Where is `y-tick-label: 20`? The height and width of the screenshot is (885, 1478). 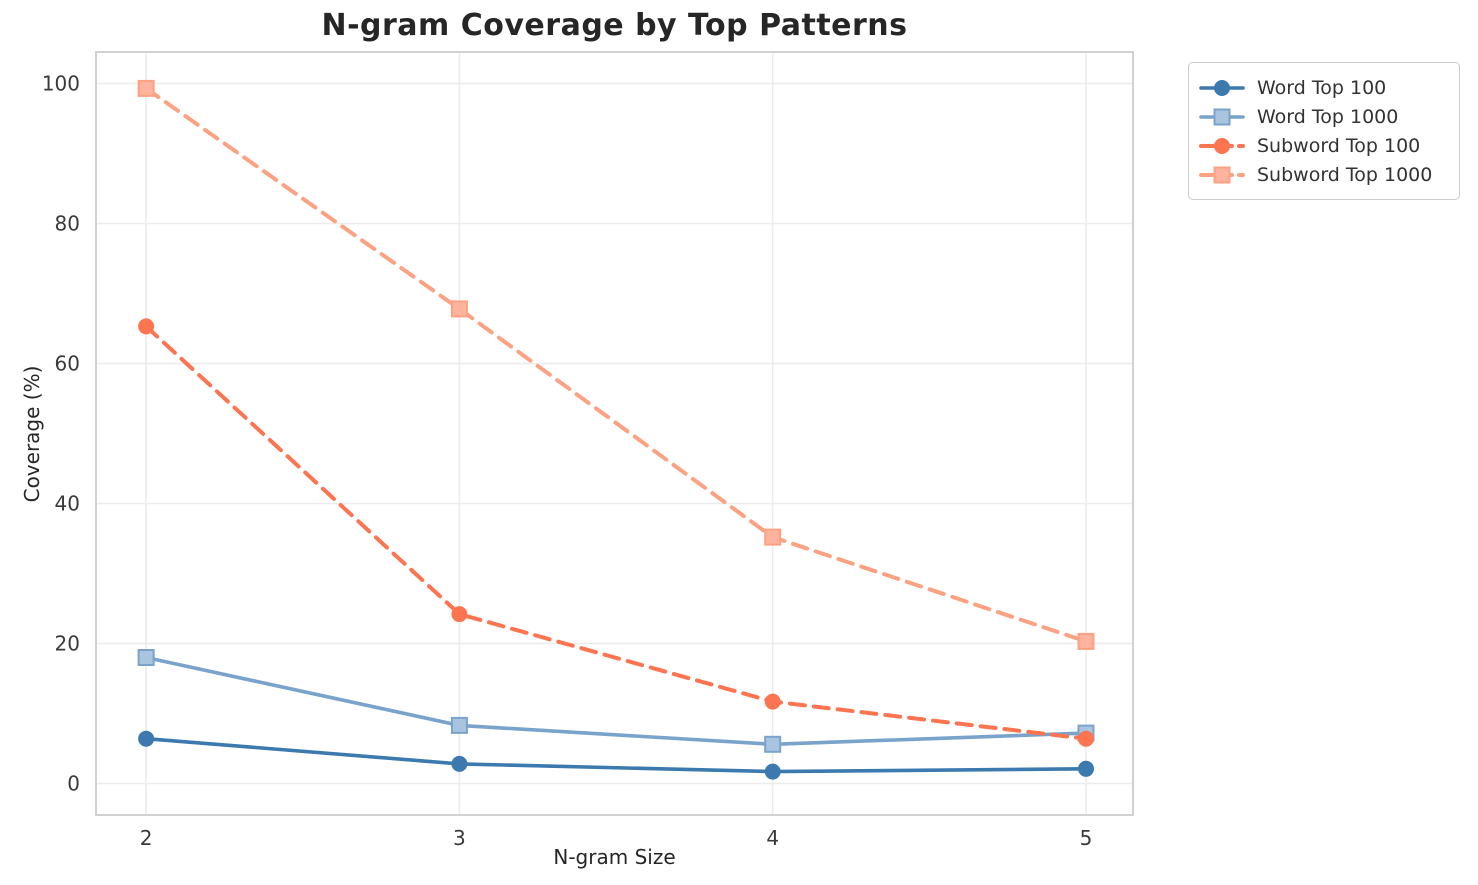 y-tick-label: 20 is located at coordinates (67, 644).